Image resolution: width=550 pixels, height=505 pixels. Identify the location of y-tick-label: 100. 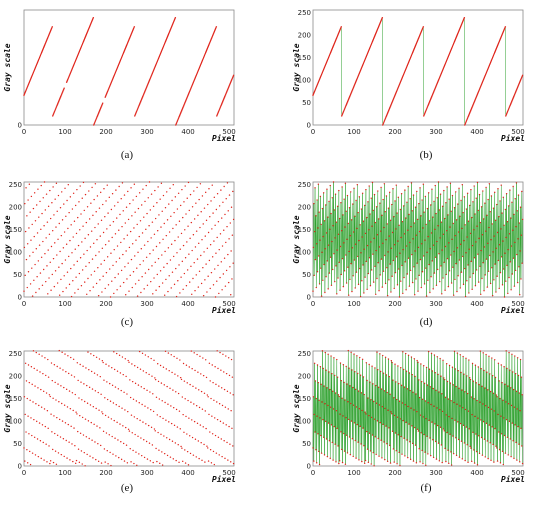
(15, 252).